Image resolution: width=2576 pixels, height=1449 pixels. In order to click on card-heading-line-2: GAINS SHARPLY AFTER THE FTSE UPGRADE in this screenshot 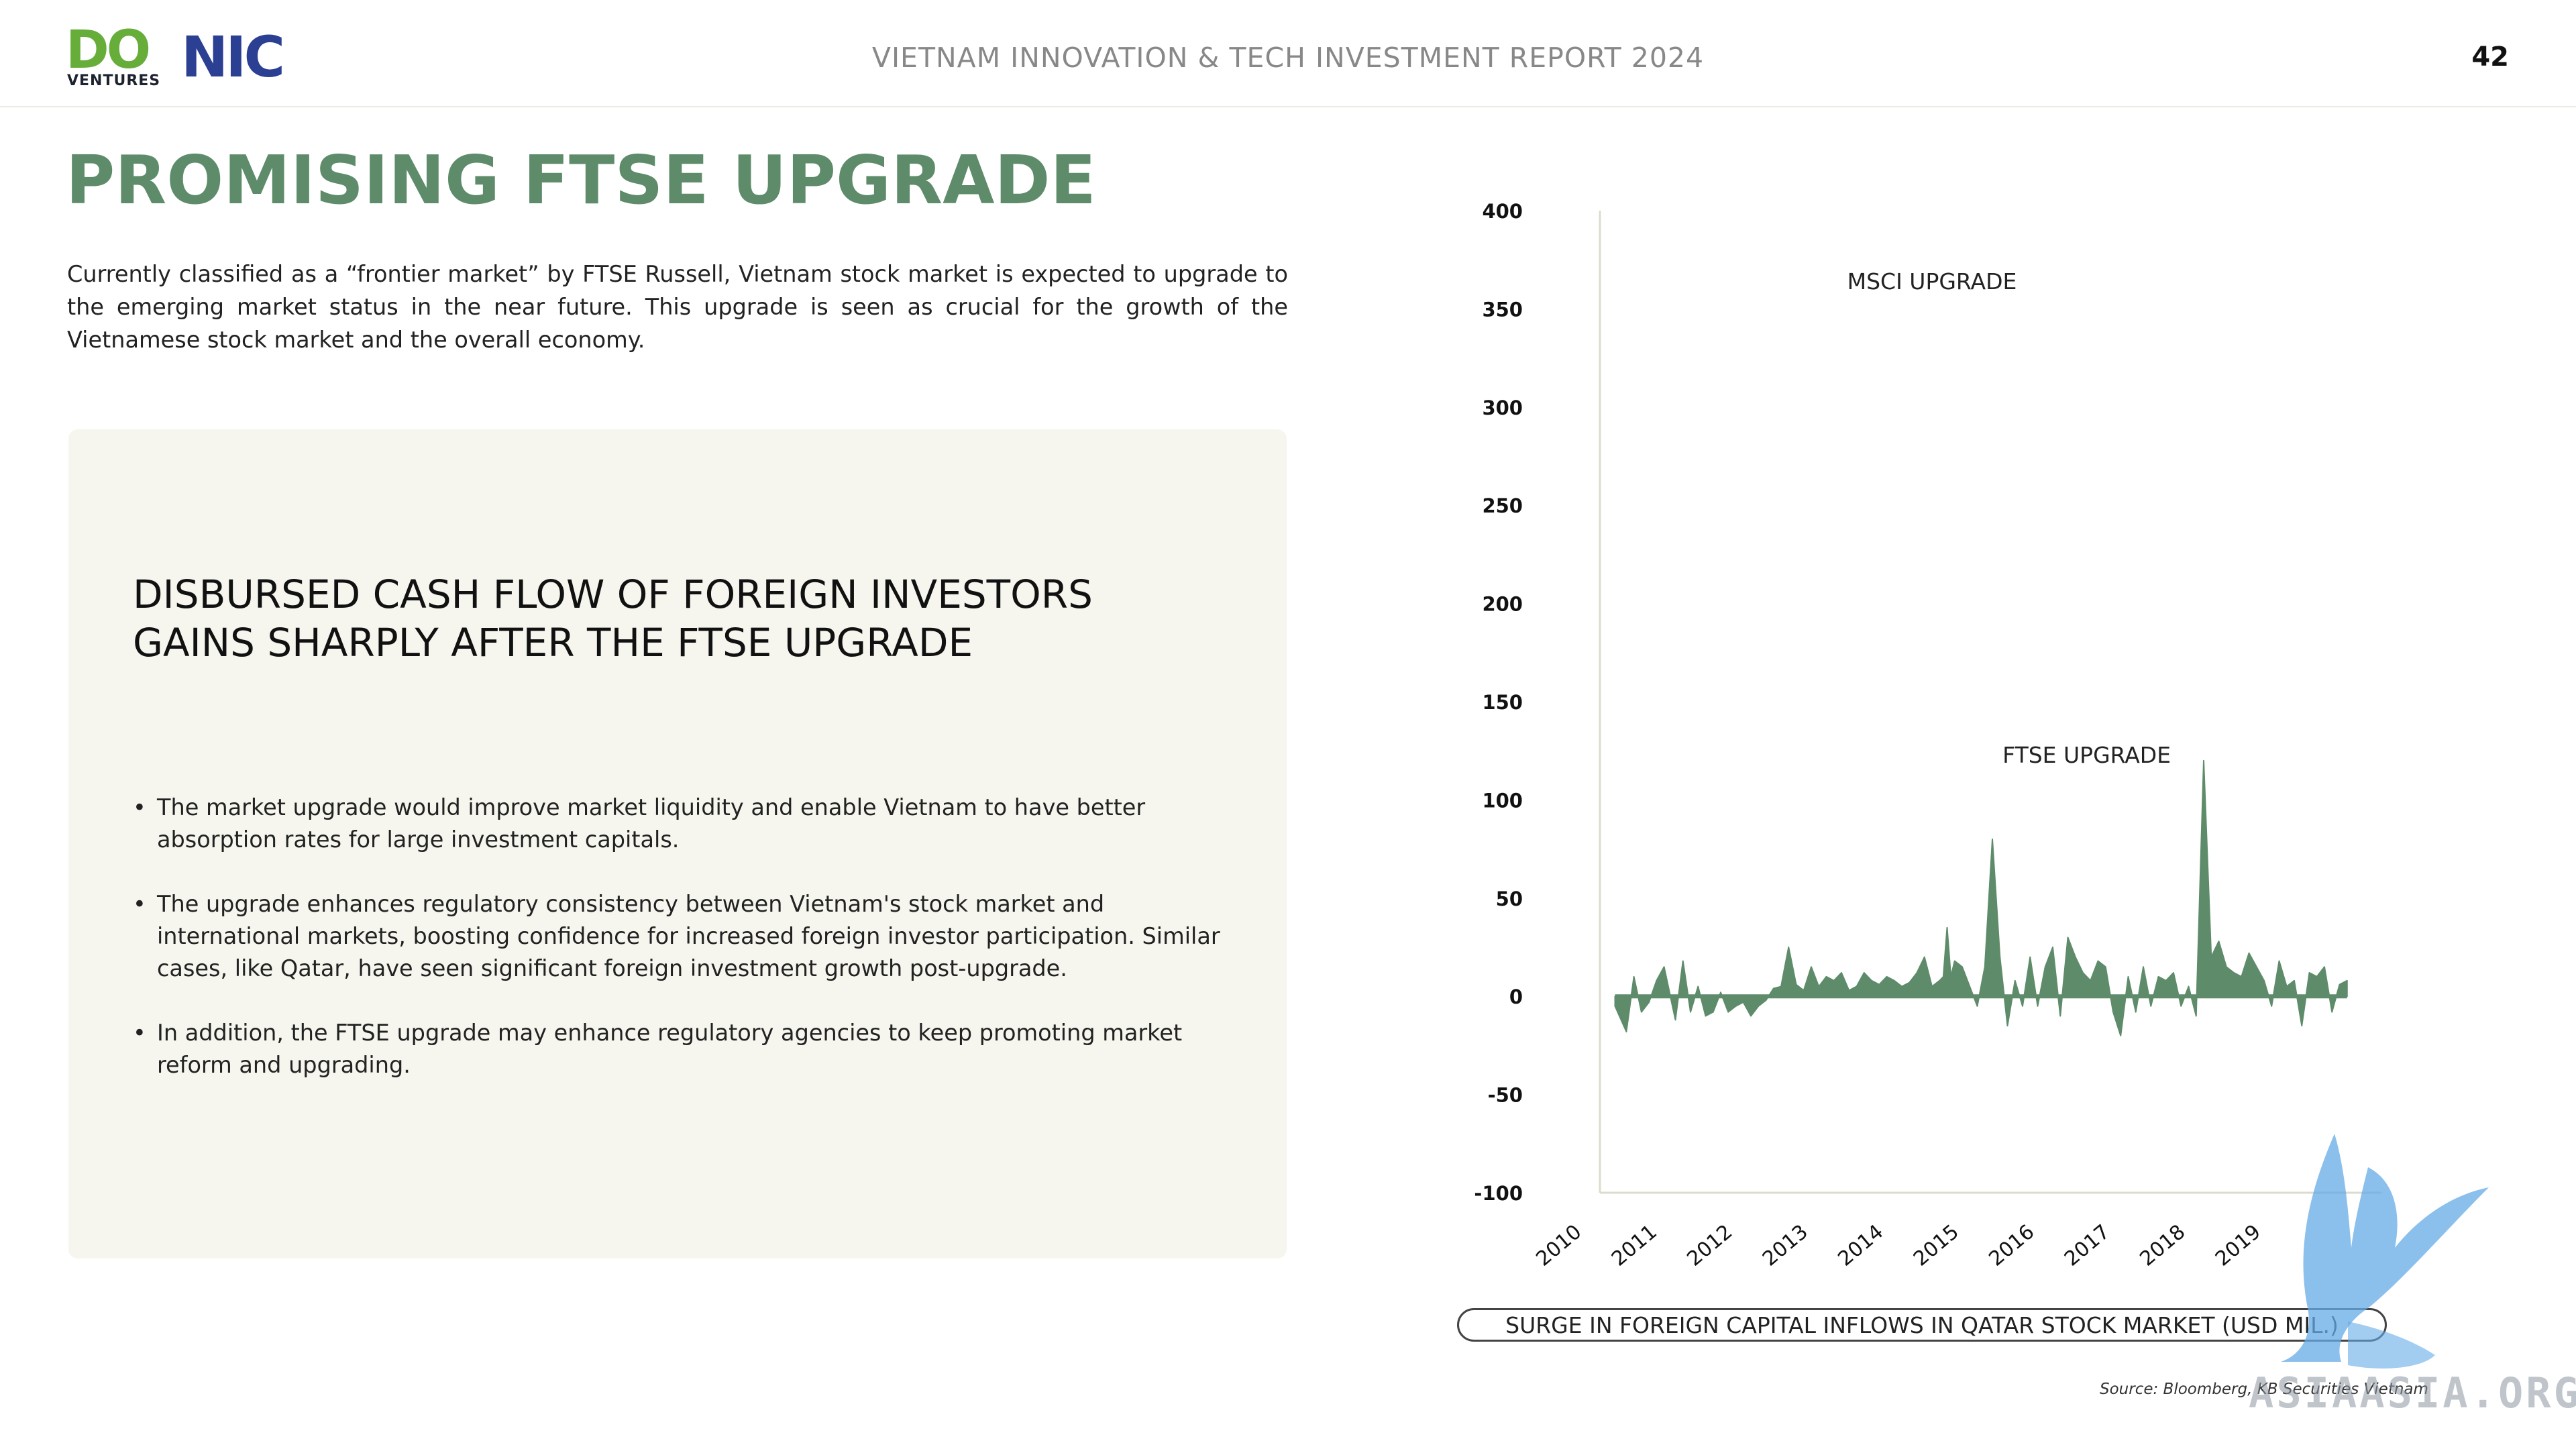, I will do `click(553, 642)`.